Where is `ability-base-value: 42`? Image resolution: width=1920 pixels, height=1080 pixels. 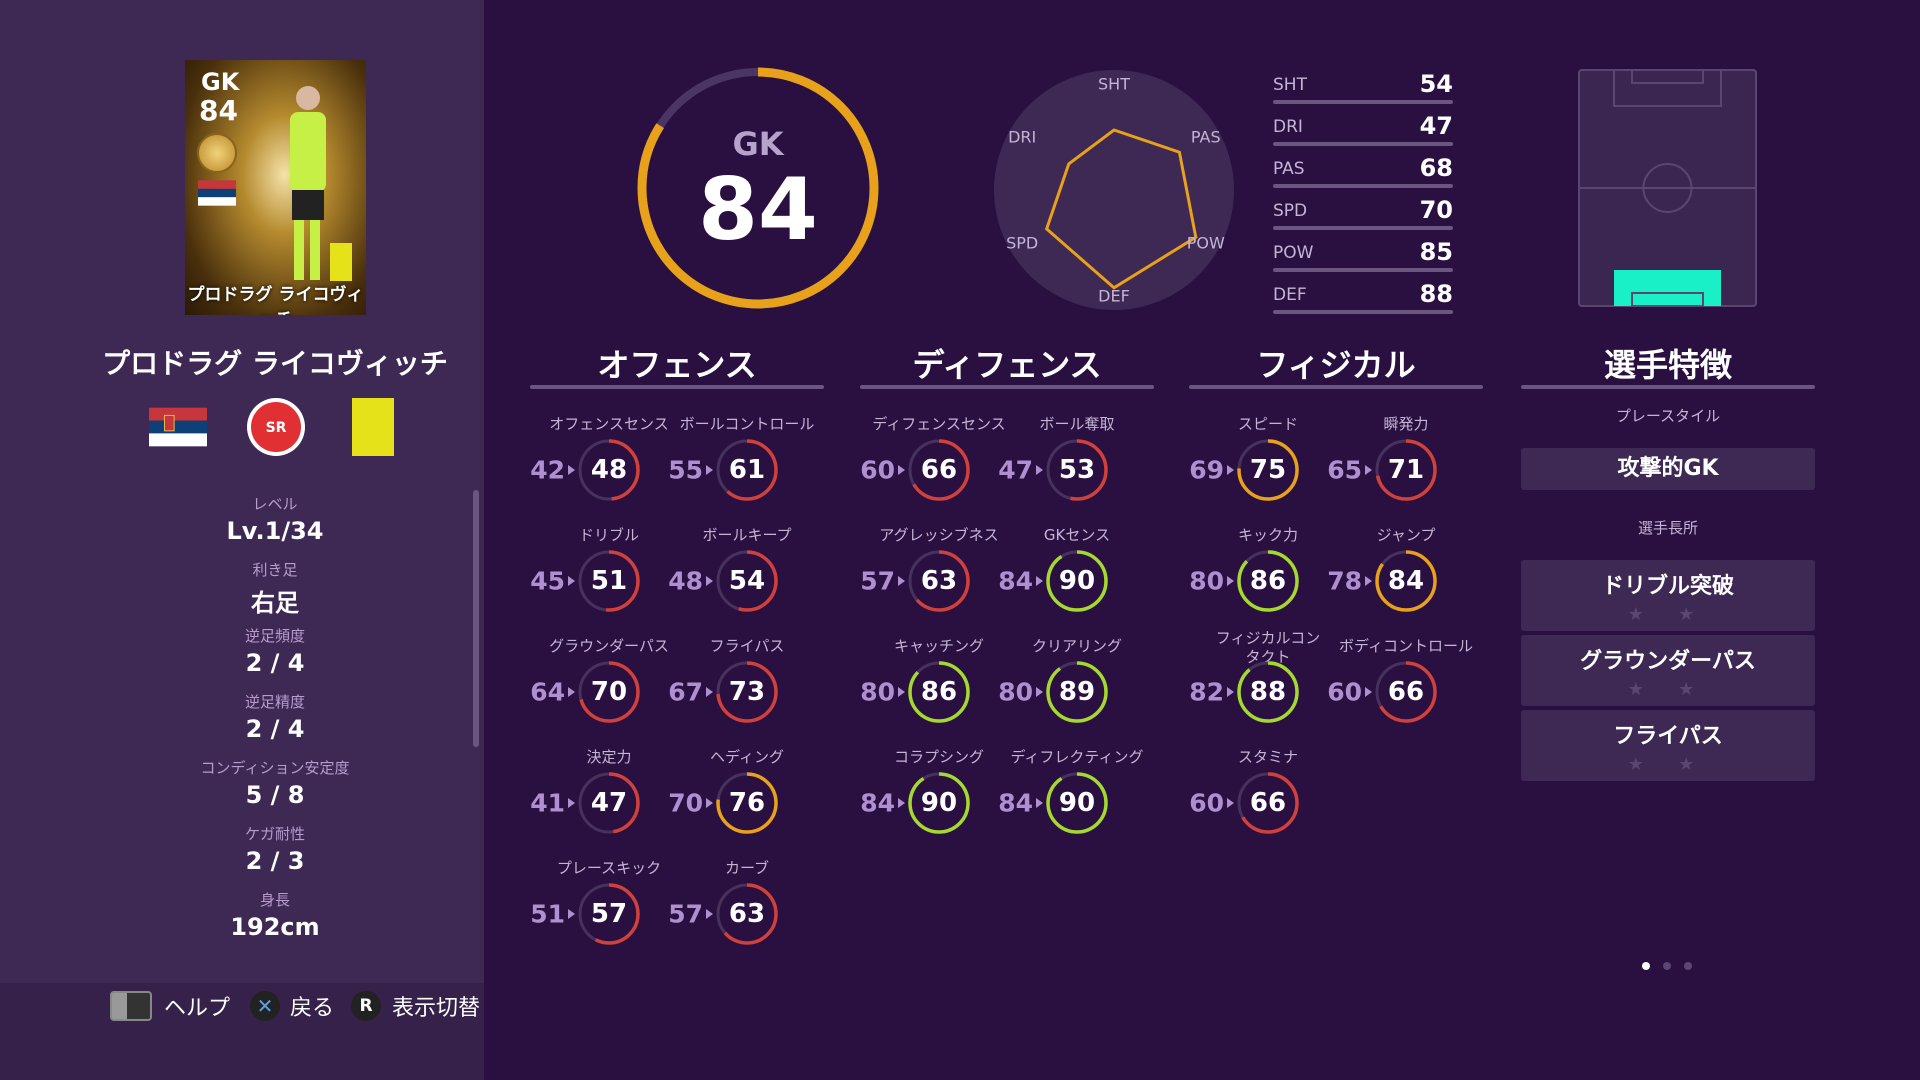 ability-base-value: 42 is located at coordinates (547, 470).